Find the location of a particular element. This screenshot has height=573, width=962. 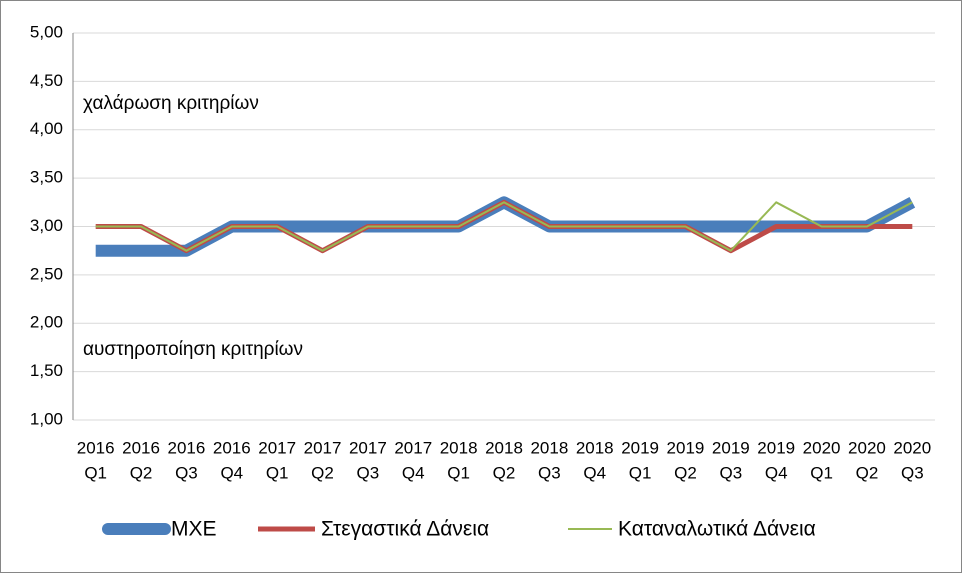

legend-label: Καταναλωτικά Δάνεια is located at coordinates (717, 529).